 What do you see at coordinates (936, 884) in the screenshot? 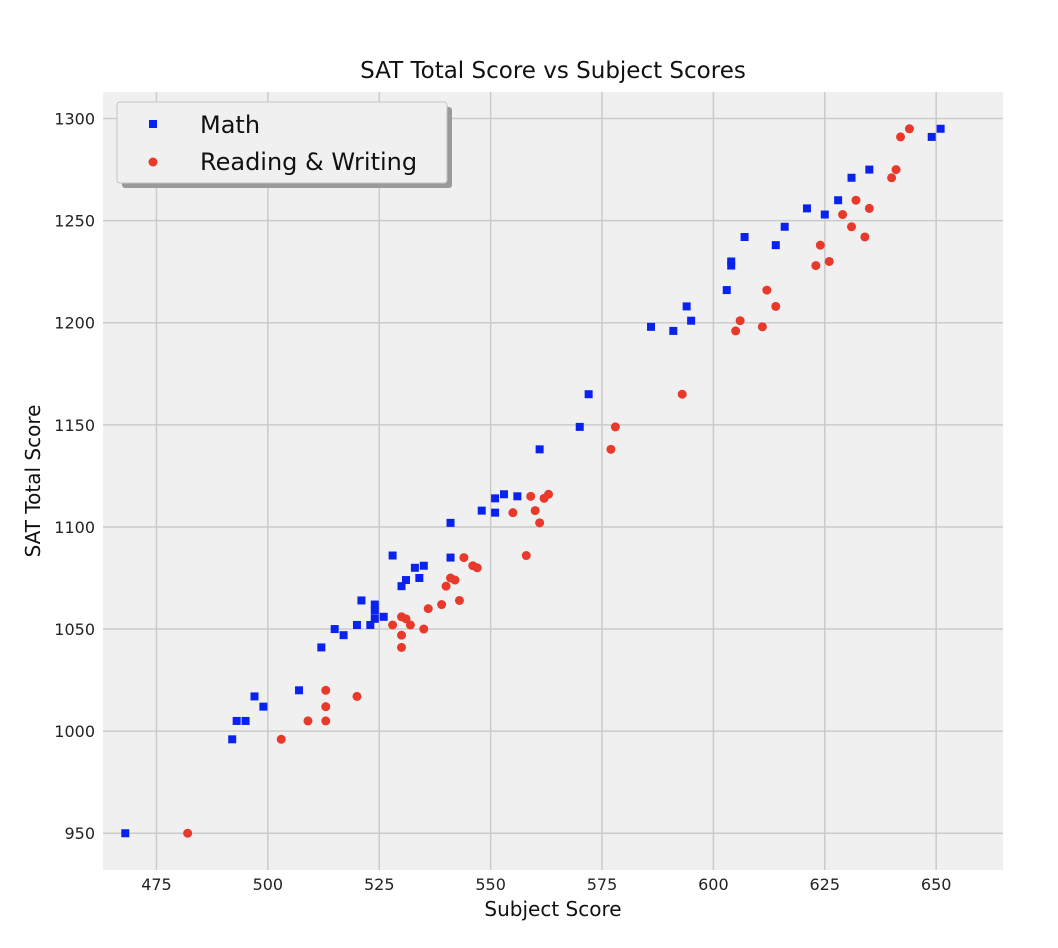
I see `x-tick-label: 650` at bounding box center [936, 884].